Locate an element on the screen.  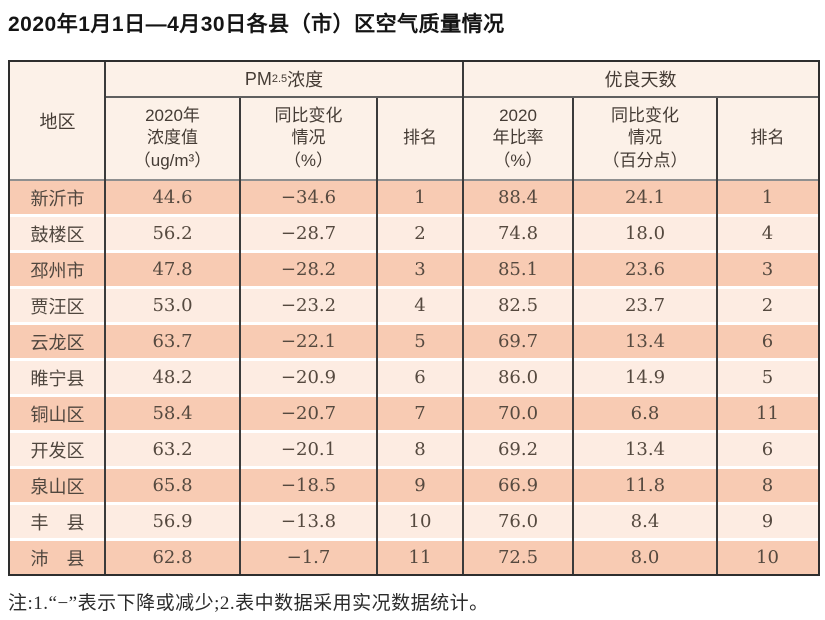
table-row: 鼓楼区 56.2 −28.7 2 74.8 18.0 4 is located at coordinates (414, 233).